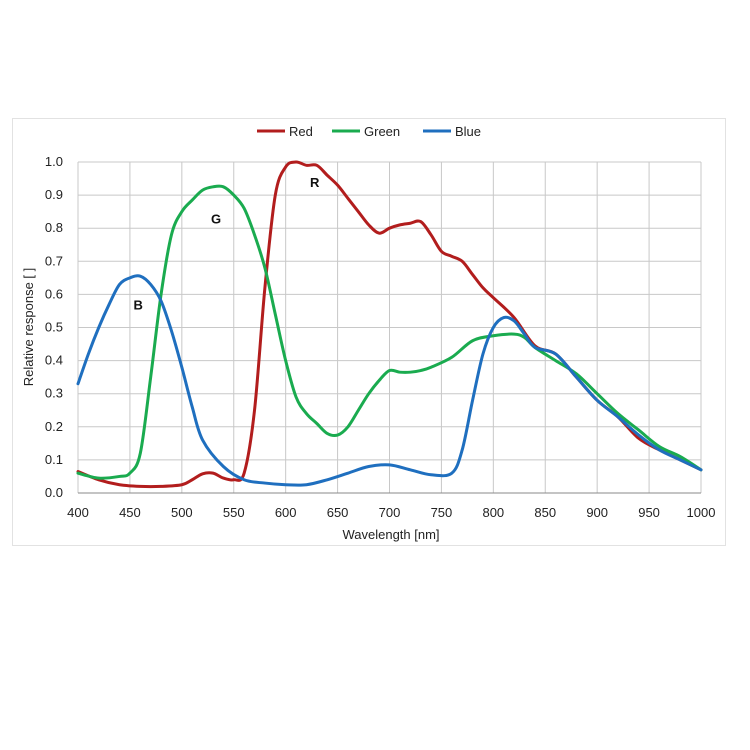 The width and height of the screenshot is (750, 750). Describe the element at coordinates (54, 492) in the screenshot. I see `y-tick-label: 0.0` at that location.